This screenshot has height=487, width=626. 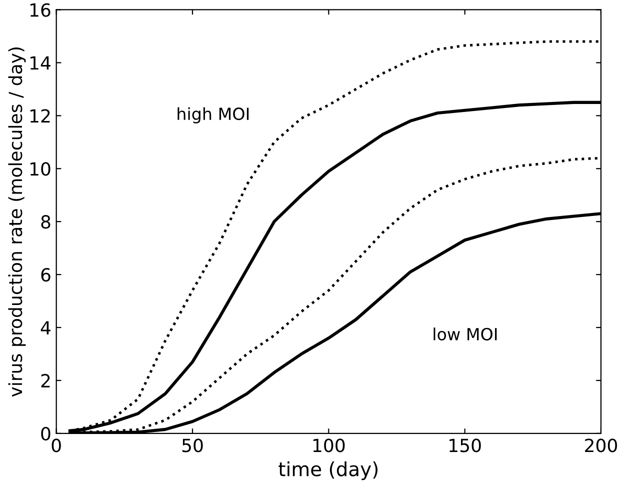 I want to click on x-tick-label: 50, so click(x=192, y=445).